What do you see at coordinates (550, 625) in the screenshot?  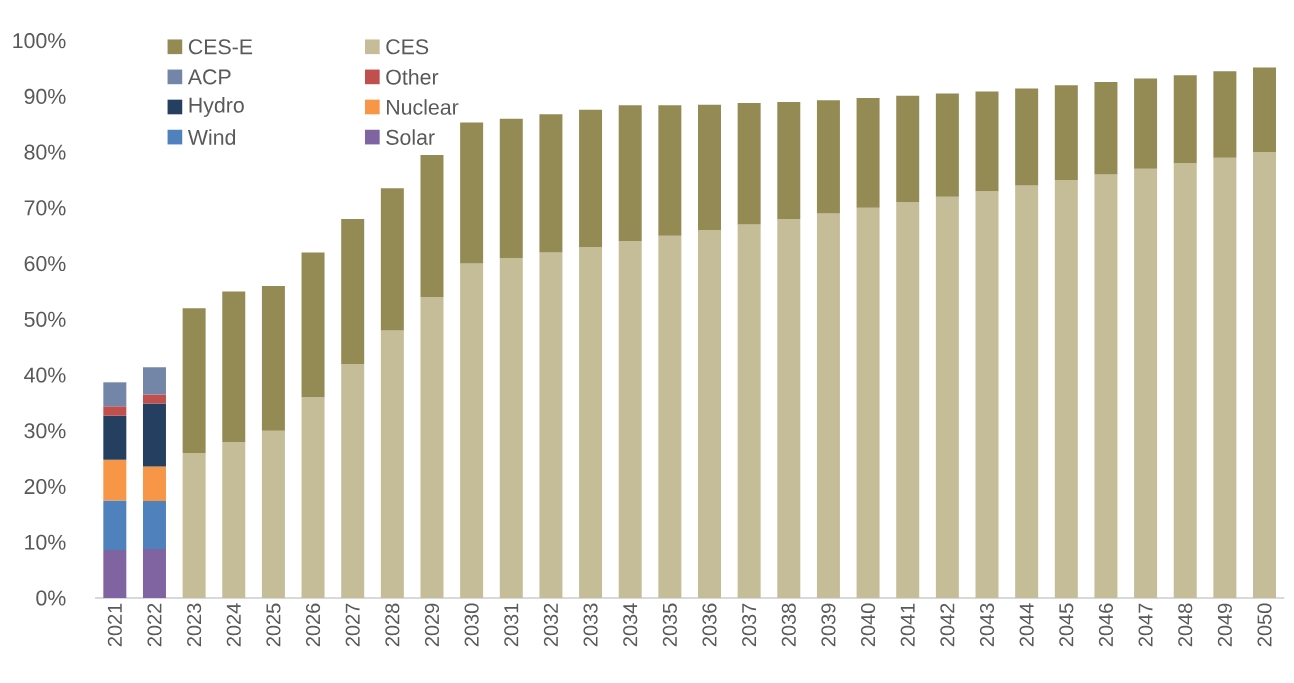 I see `x-tick-label: 2032` at bounding box center [550, 625].